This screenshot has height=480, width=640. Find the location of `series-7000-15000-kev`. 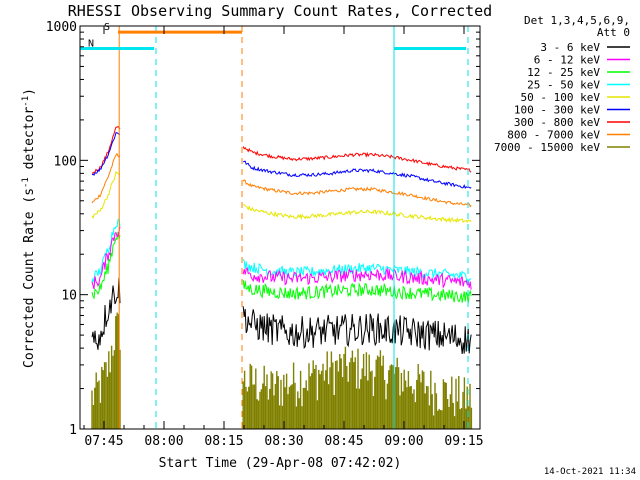

series-7000-15000-kev is located at coordinates (282, 370).